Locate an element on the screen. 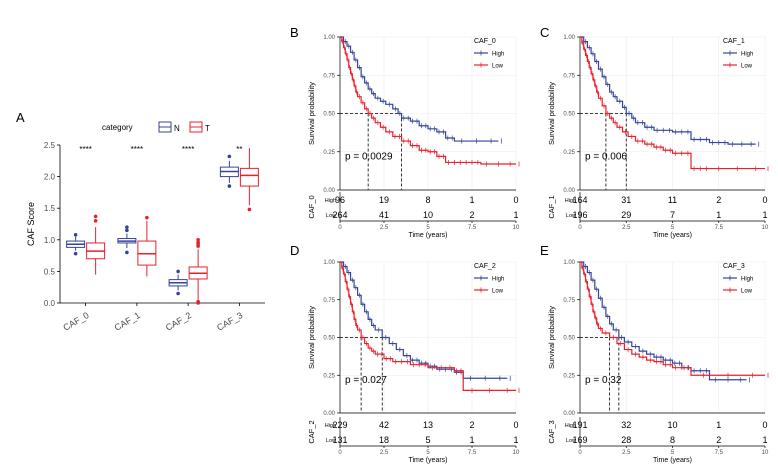 Image resolution: width=778 pixels, height=475 pixels. risk-table-value: 29 is located at coordinates (626, 215).